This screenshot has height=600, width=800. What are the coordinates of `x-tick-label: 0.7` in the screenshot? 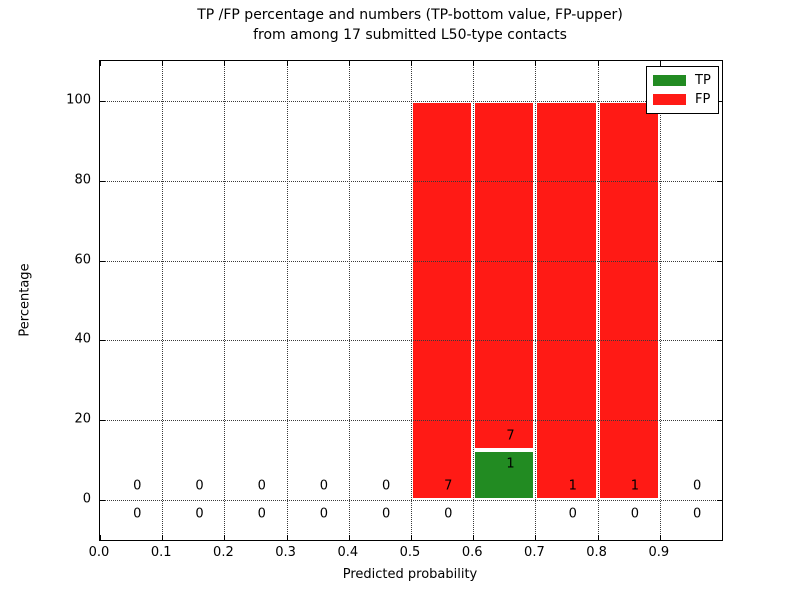 It's located at (534, 552).